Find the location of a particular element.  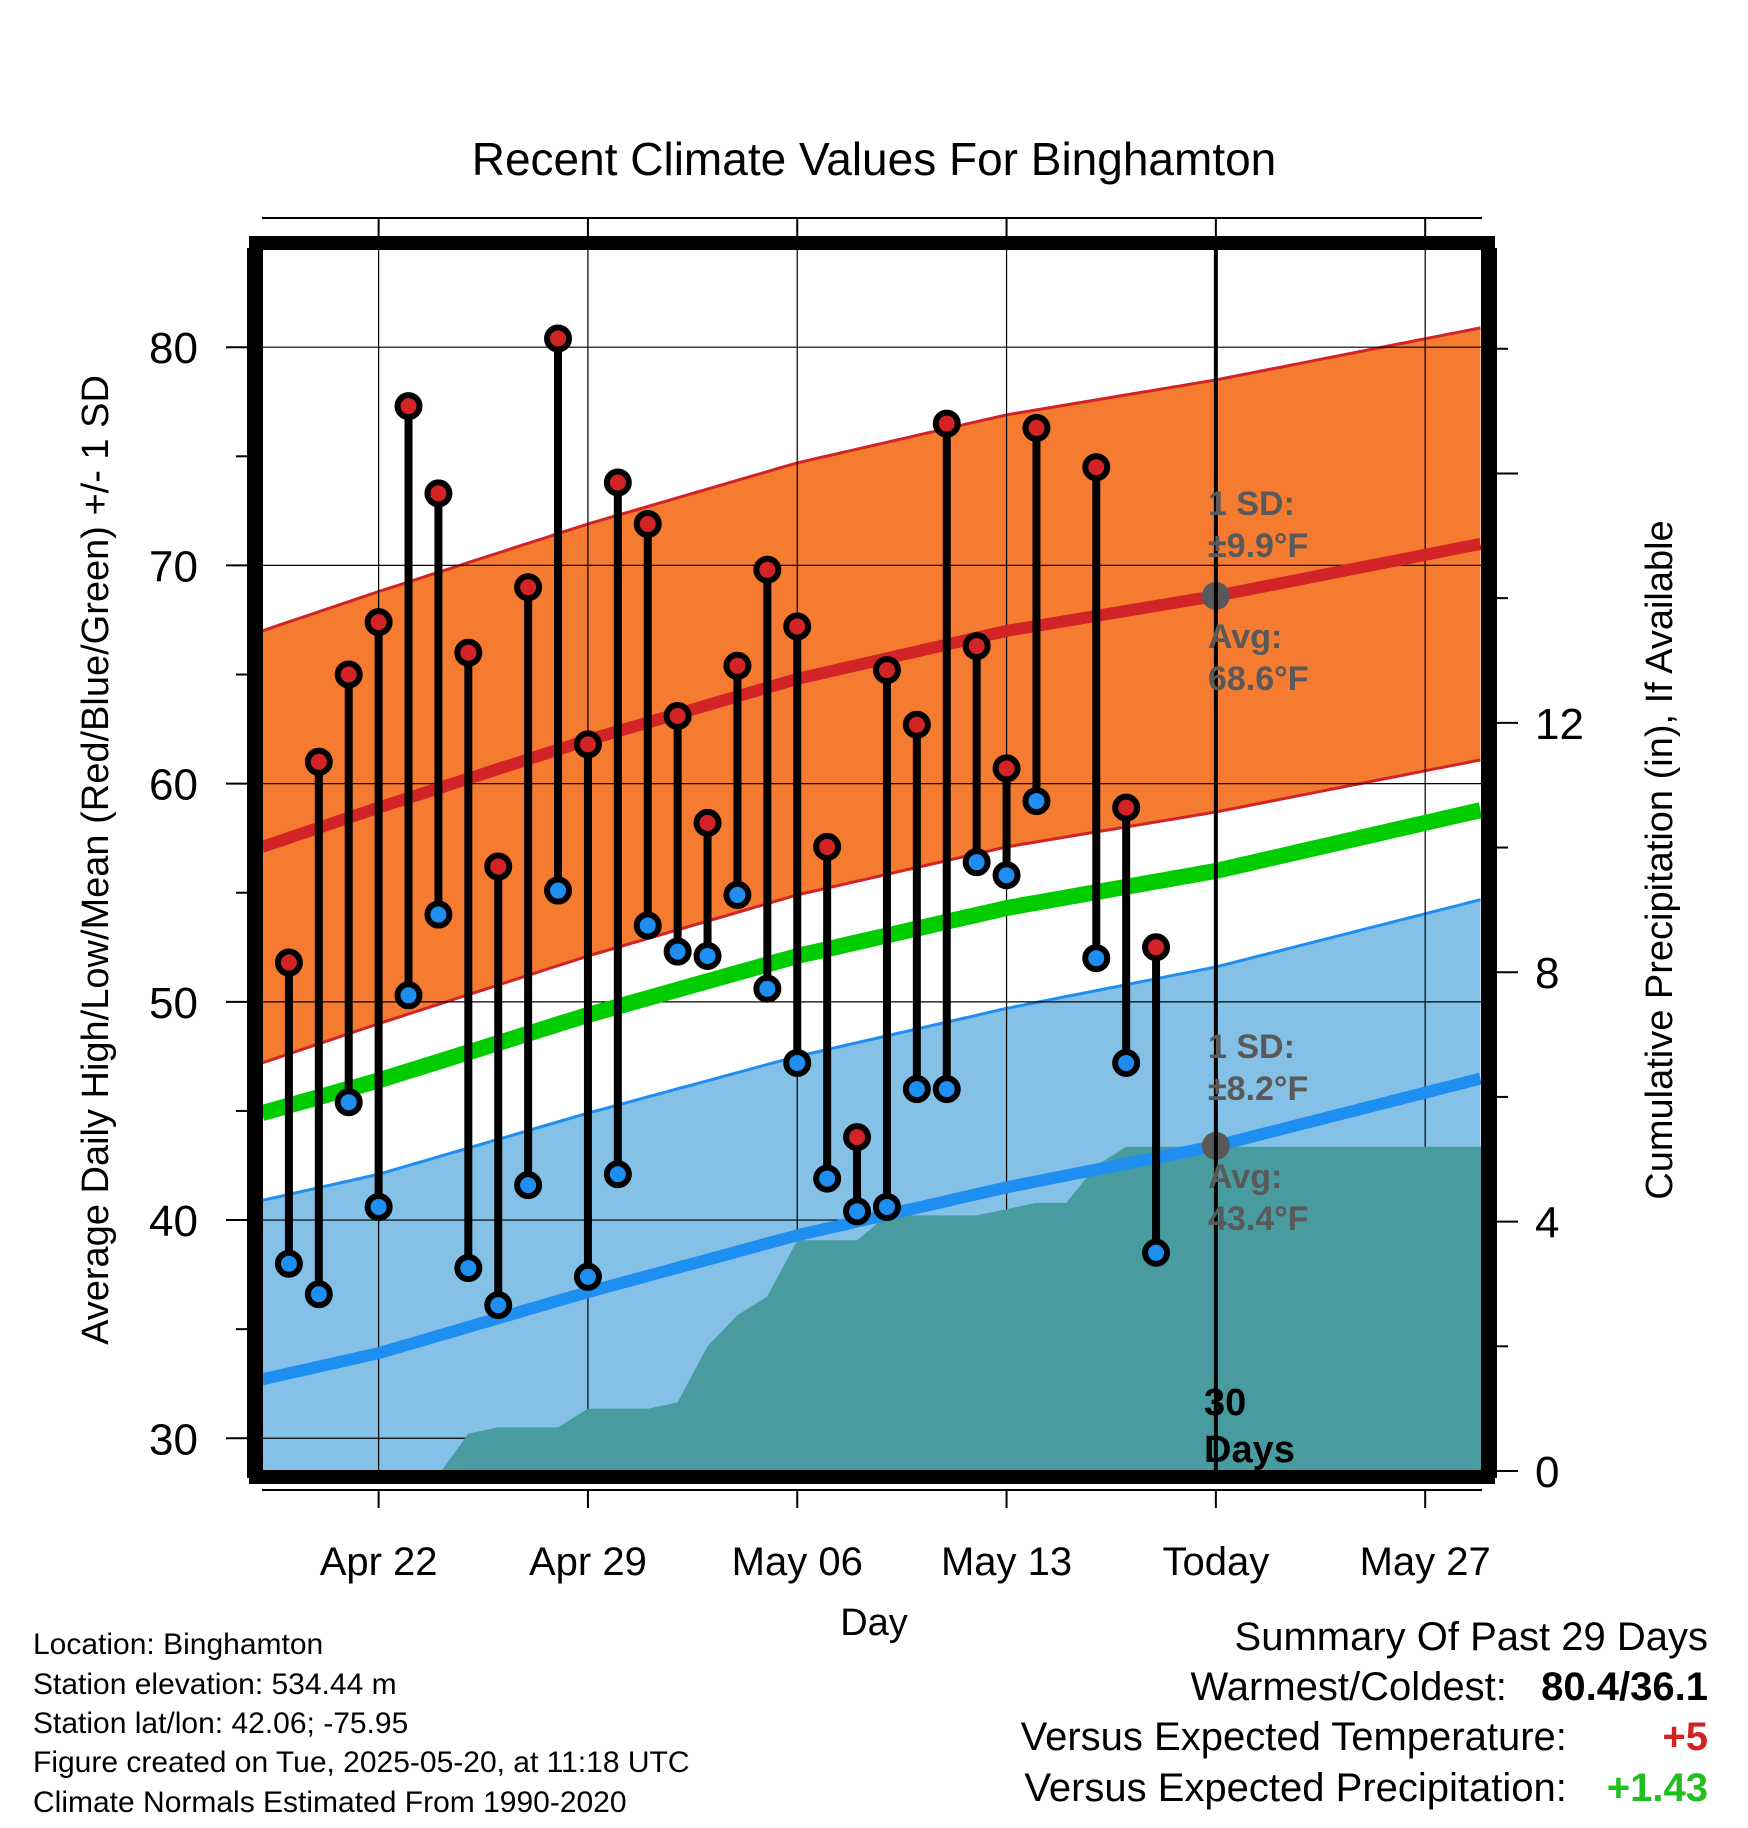

normal-low-line is located at coordinates (872, 1229).